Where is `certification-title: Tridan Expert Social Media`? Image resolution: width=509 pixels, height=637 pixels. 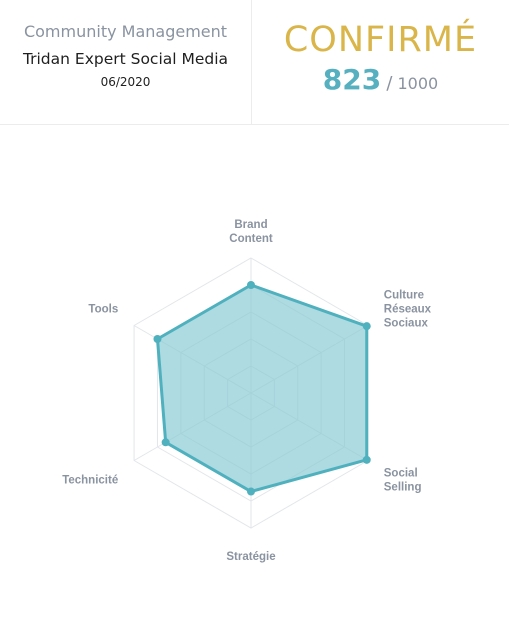 certification-title: Tridan Expert Social Media is located at coordinates (125, 59).